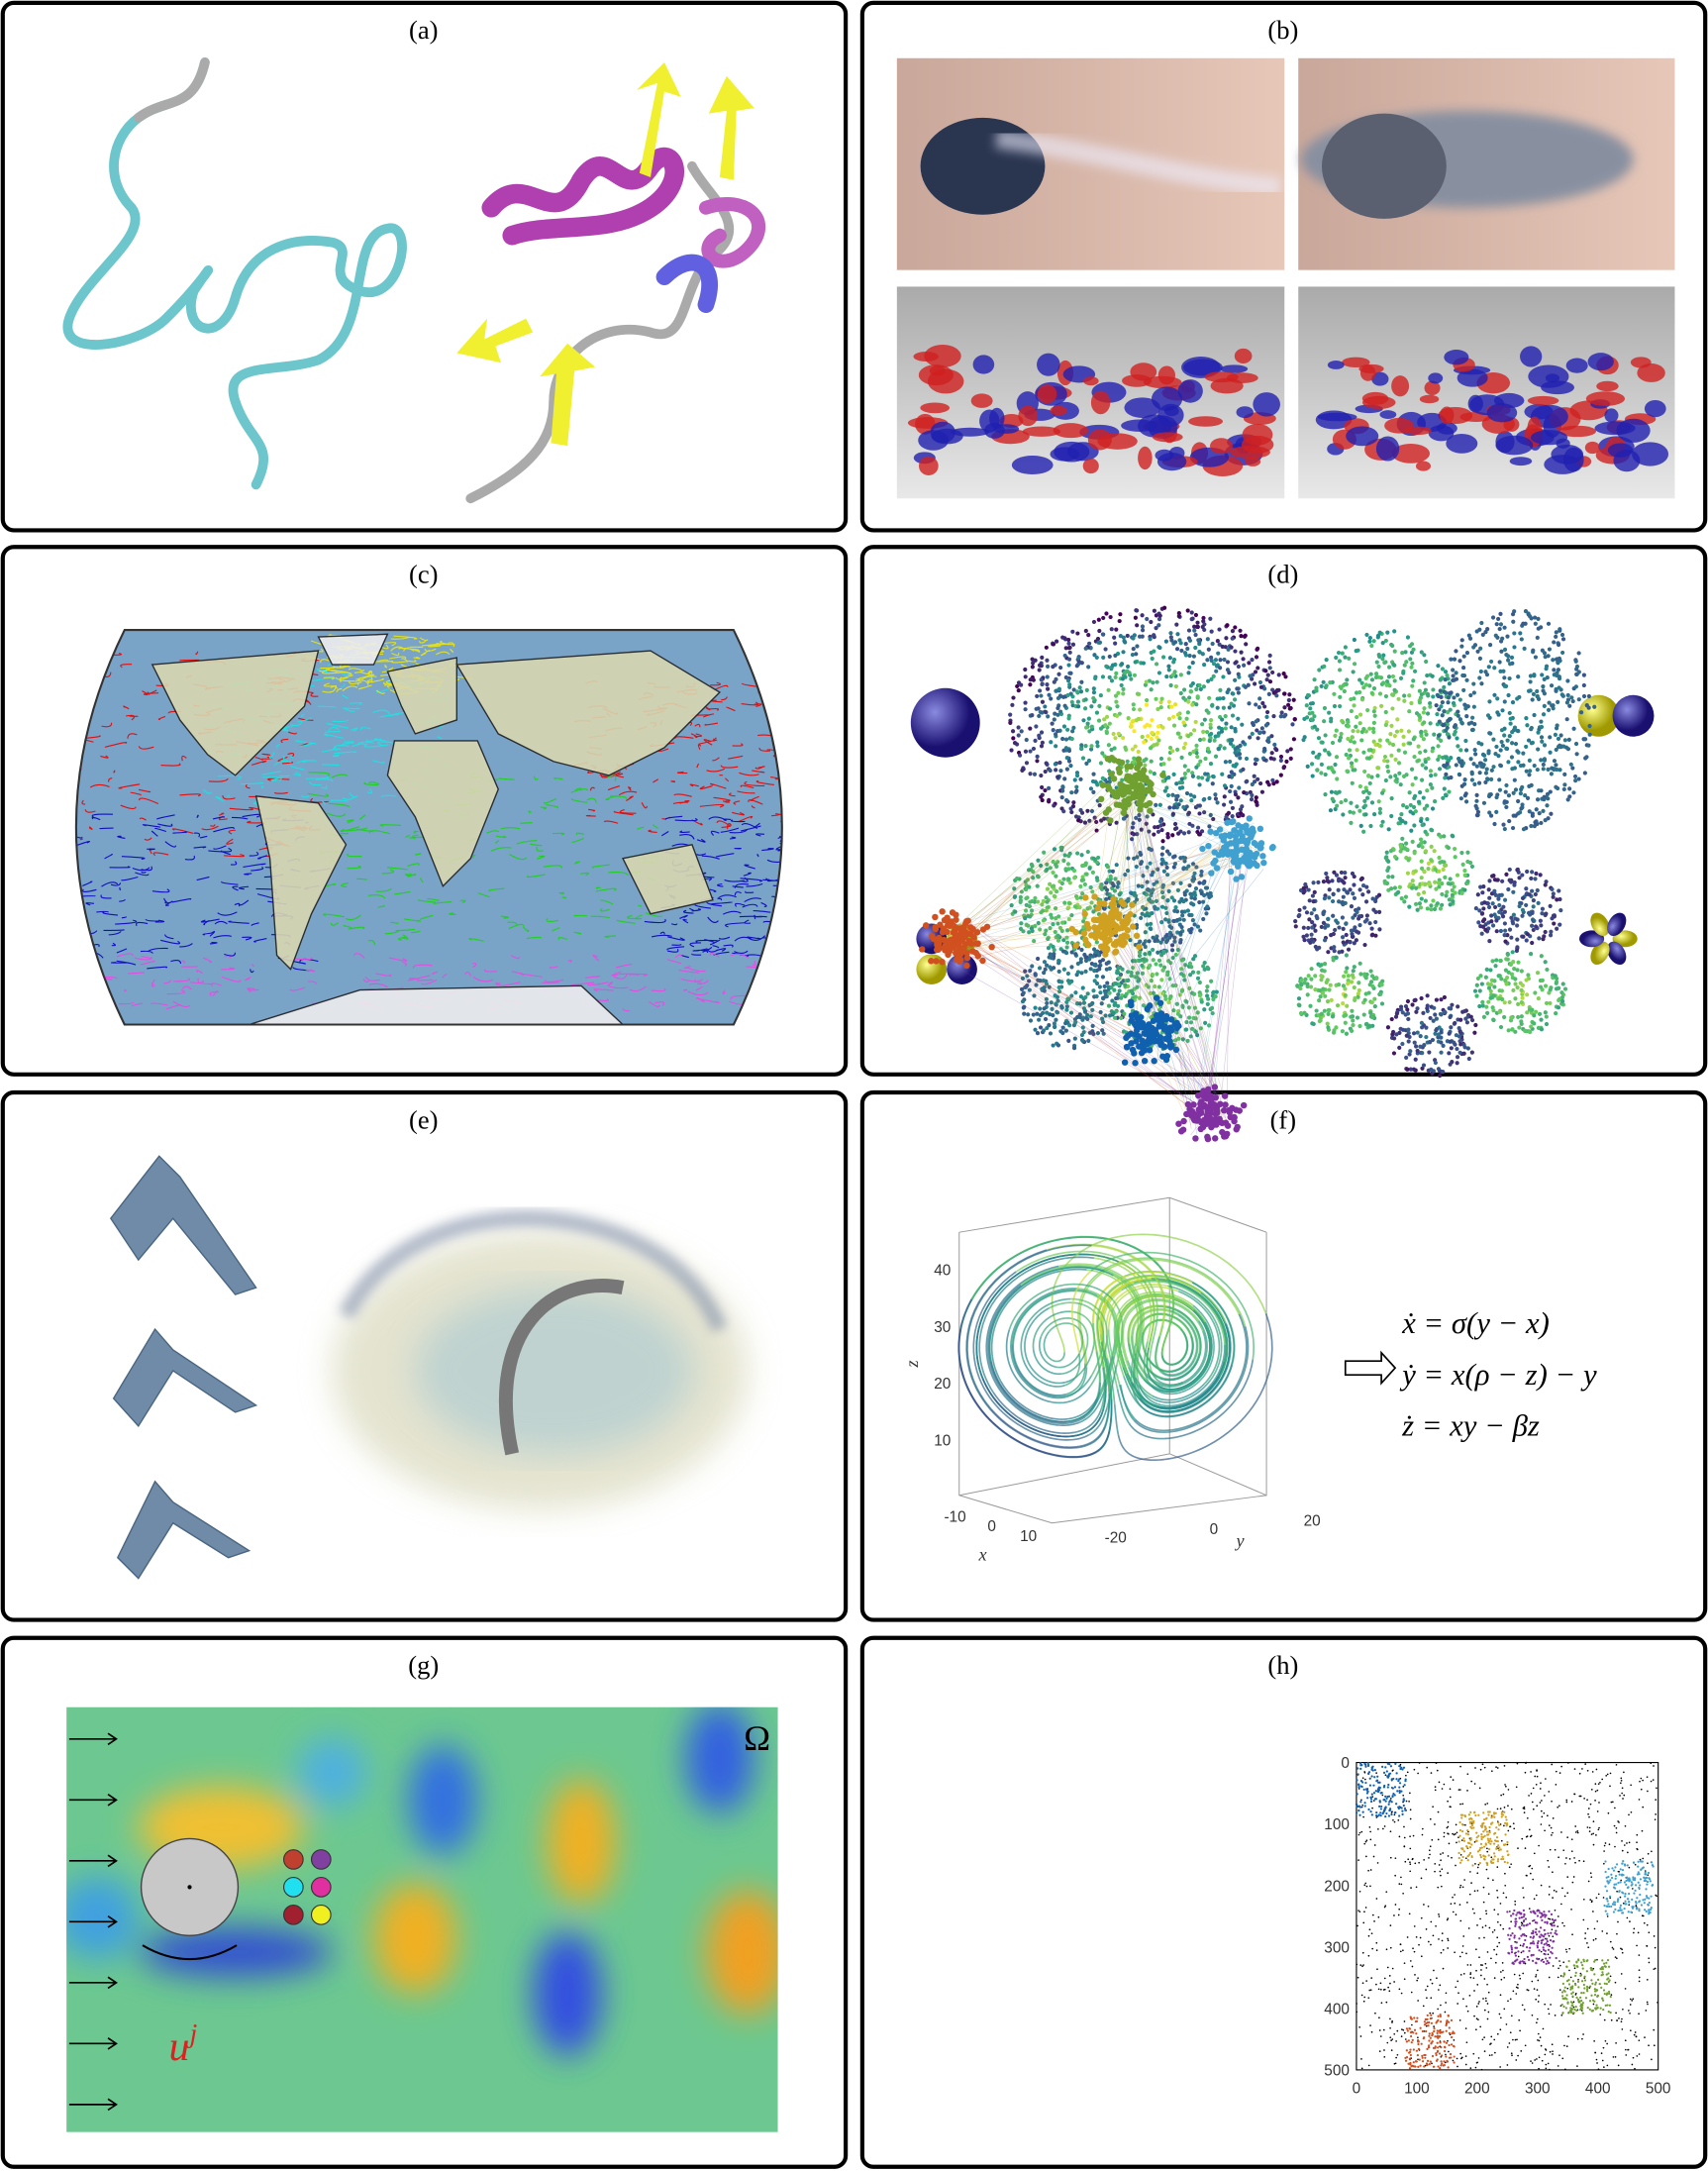 The image size is (1708, 2171). What do you see at coordinates (1282, 574) in the screenshot?
I see `panel-label: (d)` at bounding box center [1282, 574].